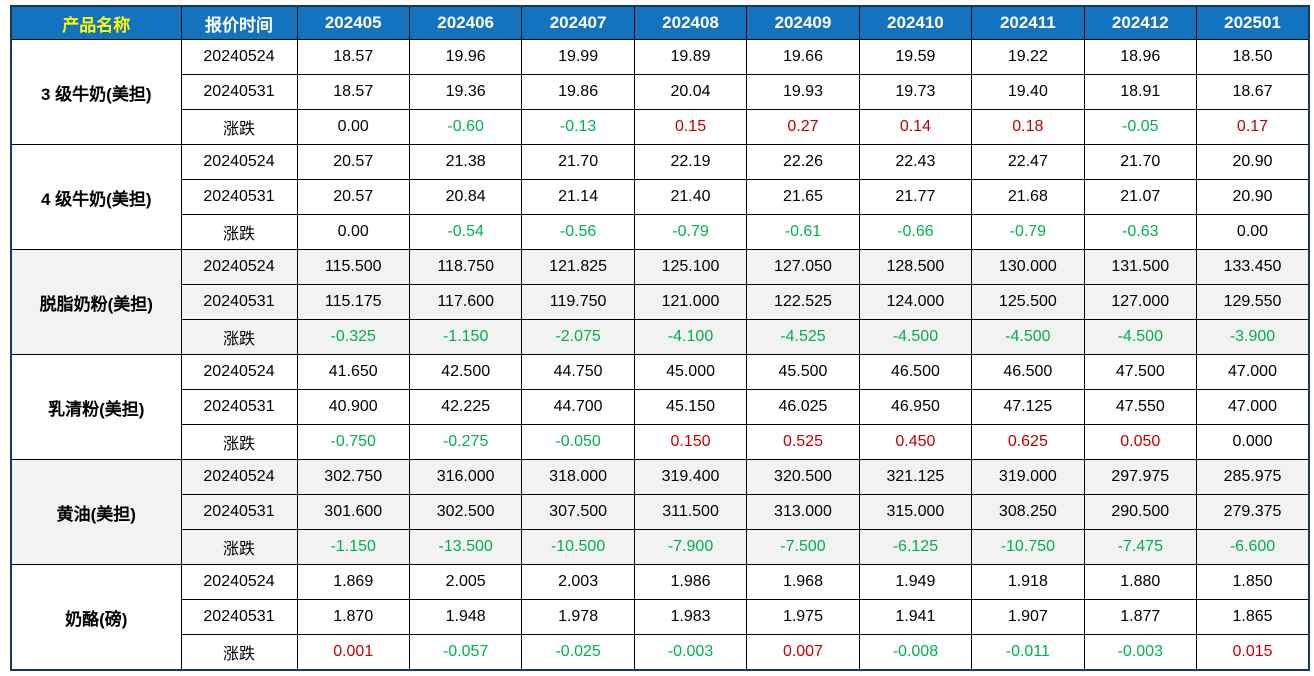 The width and height of the screenshot is (1314, 676). I want to click on price-value-cell: 2.005, so click(465, 582).